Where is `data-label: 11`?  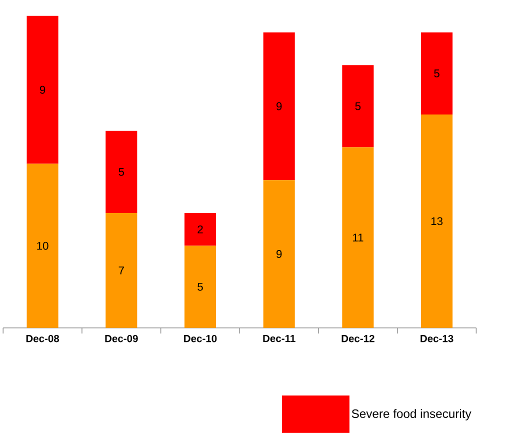 data-label: 11 is located at coordinates (358, 238).